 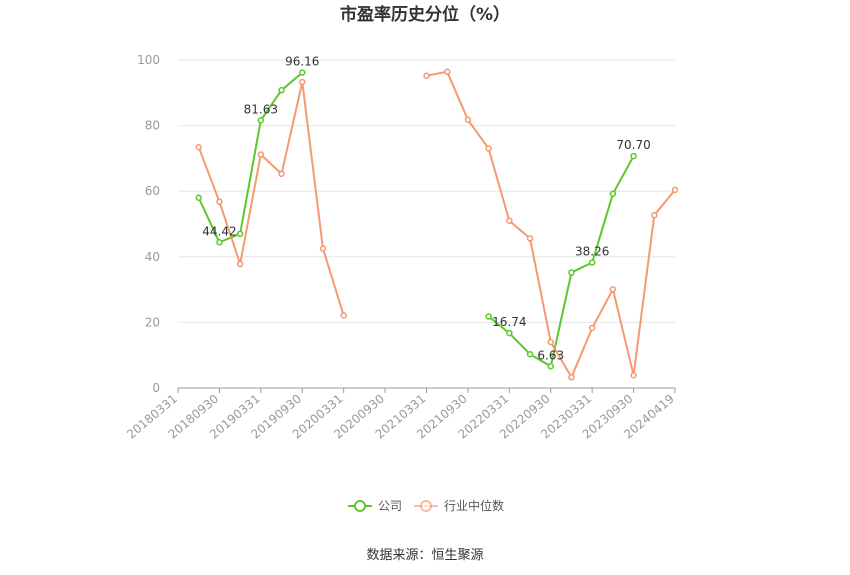 I want to click on chart-title: 市盈率历史分位（%）, so click(x=425, y=14).